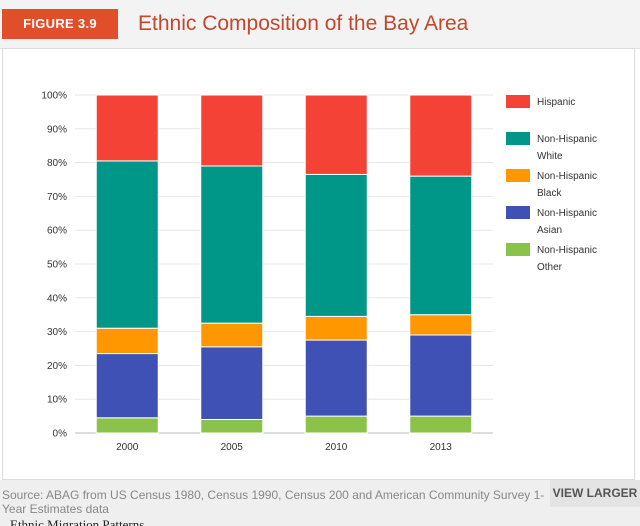 The image size is (640, 526). Describe the element at coordinates (441, 245) in the screenshot. I see `bar-segment-non-hispanic-white-2013` at that location.